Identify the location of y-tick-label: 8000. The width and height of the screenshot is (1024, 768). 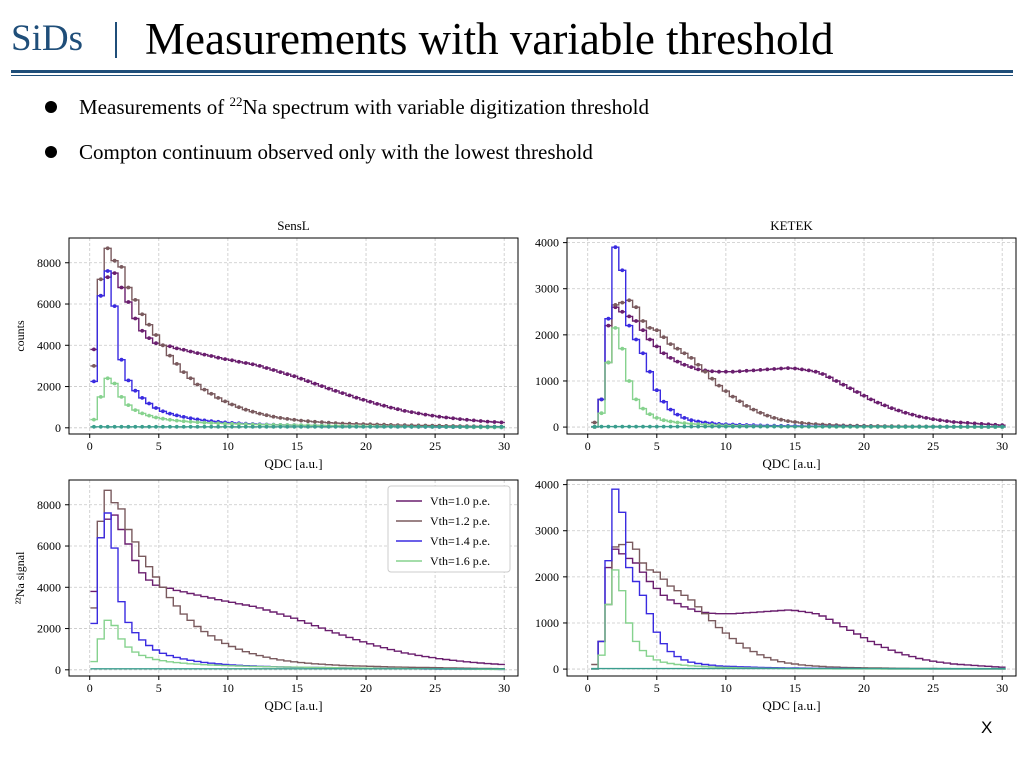
(49, 505).